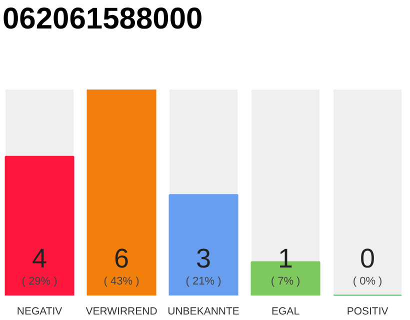 Image resolution: width=410 pixels, height=320 pixels. I want to click on data-label: ( 29% ), so click(40, 282).